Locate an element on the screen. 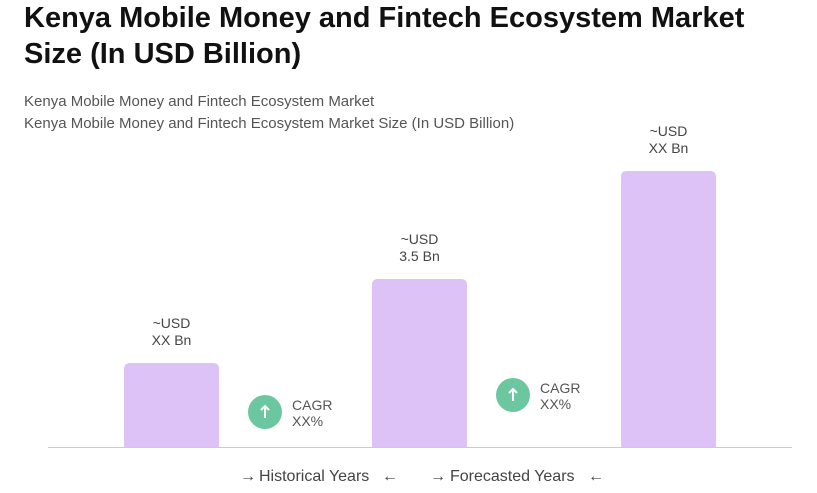  value-label: ~USD 3.5 Bn is located at coordinates (419, 247).